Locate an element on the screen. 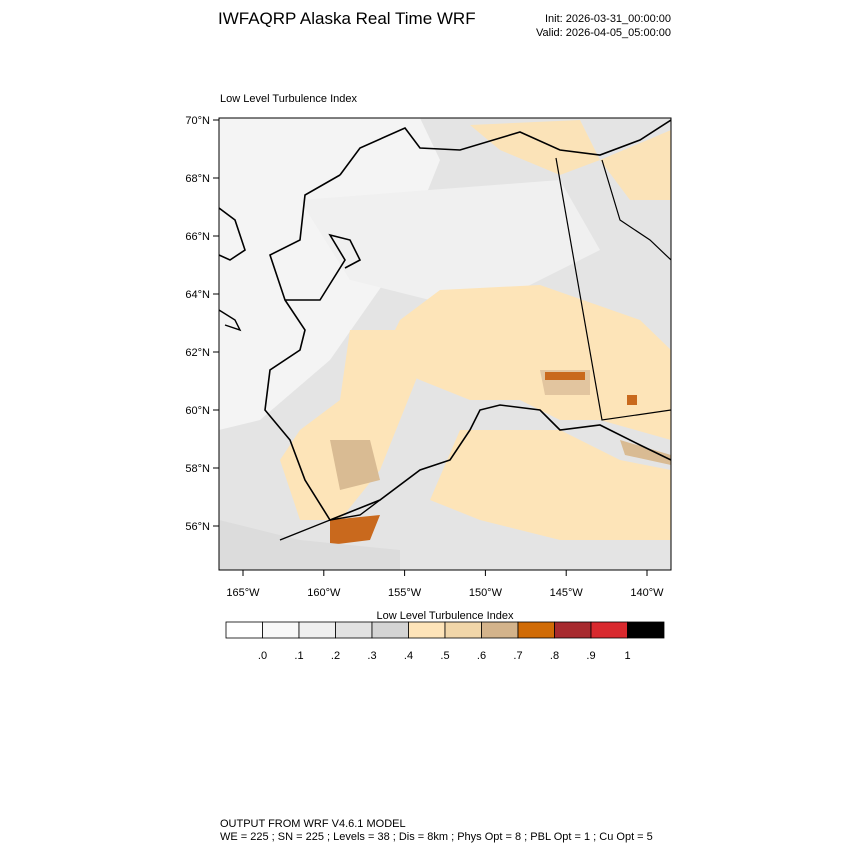  lat-tick-label: 56°N is located at coordinates (197, 527).